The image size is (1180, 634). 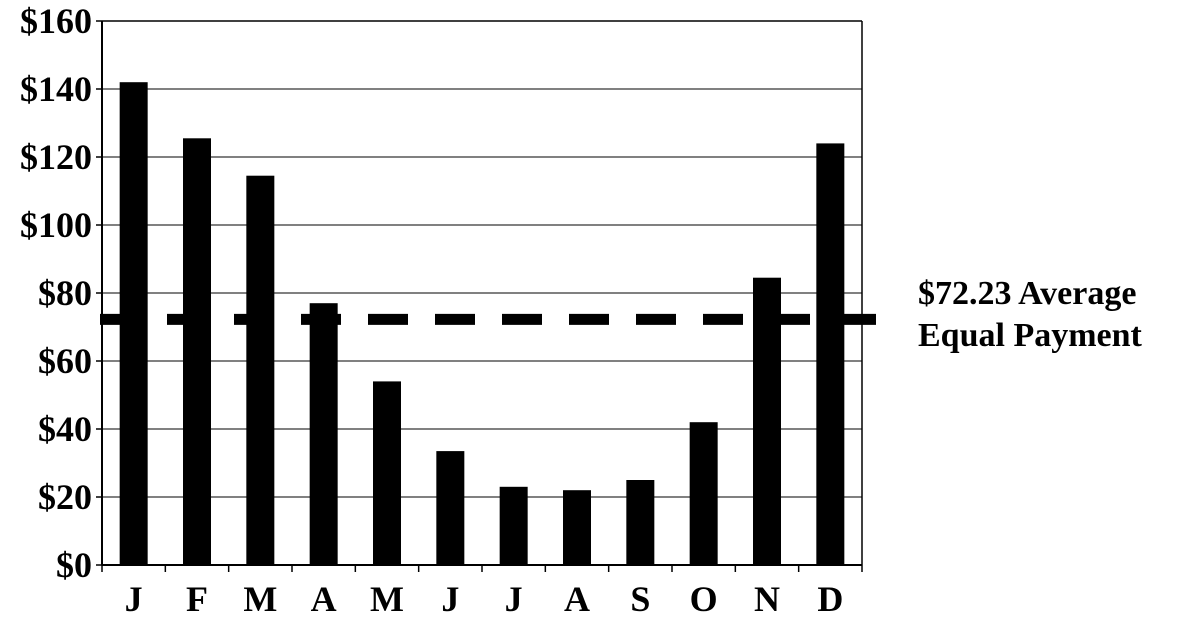 What do you see at coordinates (830, 599) in the screenshot?
I see `x-tick-label: D` at bounding box center [830, 599].